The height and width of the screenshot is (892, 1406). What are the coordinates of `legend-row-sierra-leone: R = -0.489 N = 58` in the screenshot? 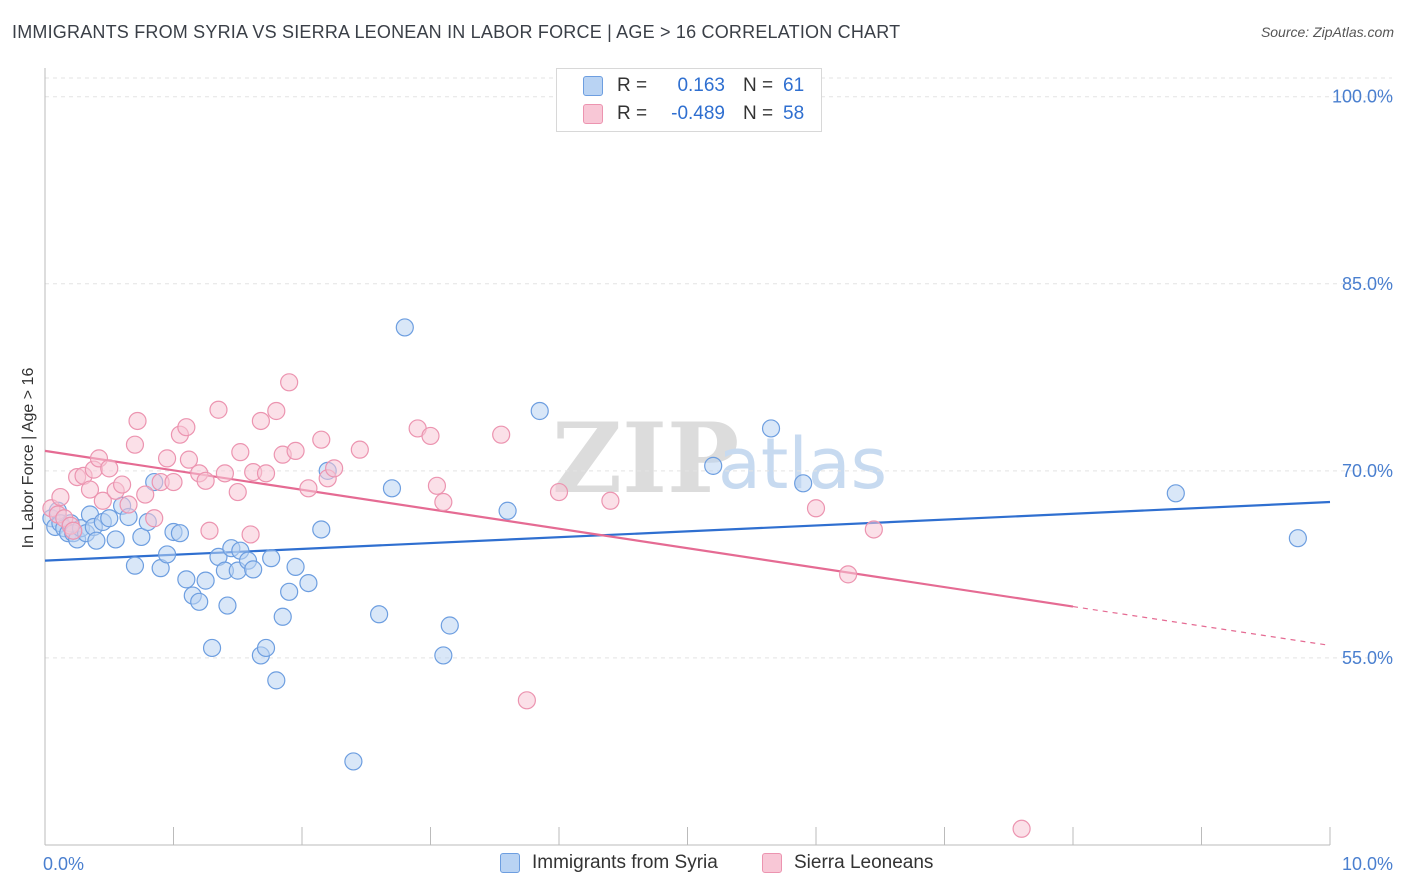 It's located at (693, 114).